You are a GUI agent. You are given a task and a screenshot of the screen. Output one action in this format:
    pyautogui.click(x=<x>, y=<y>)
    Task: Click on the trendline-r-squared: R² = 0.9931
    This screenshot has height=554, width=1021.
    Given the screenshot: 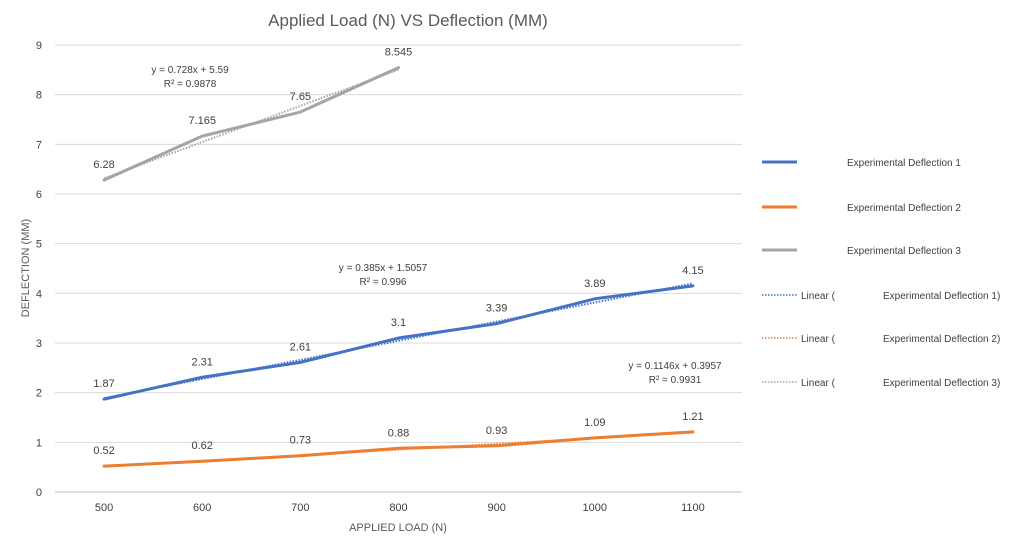 What is the action you would take?
    pyautogui.click(x=675, y=380)
    